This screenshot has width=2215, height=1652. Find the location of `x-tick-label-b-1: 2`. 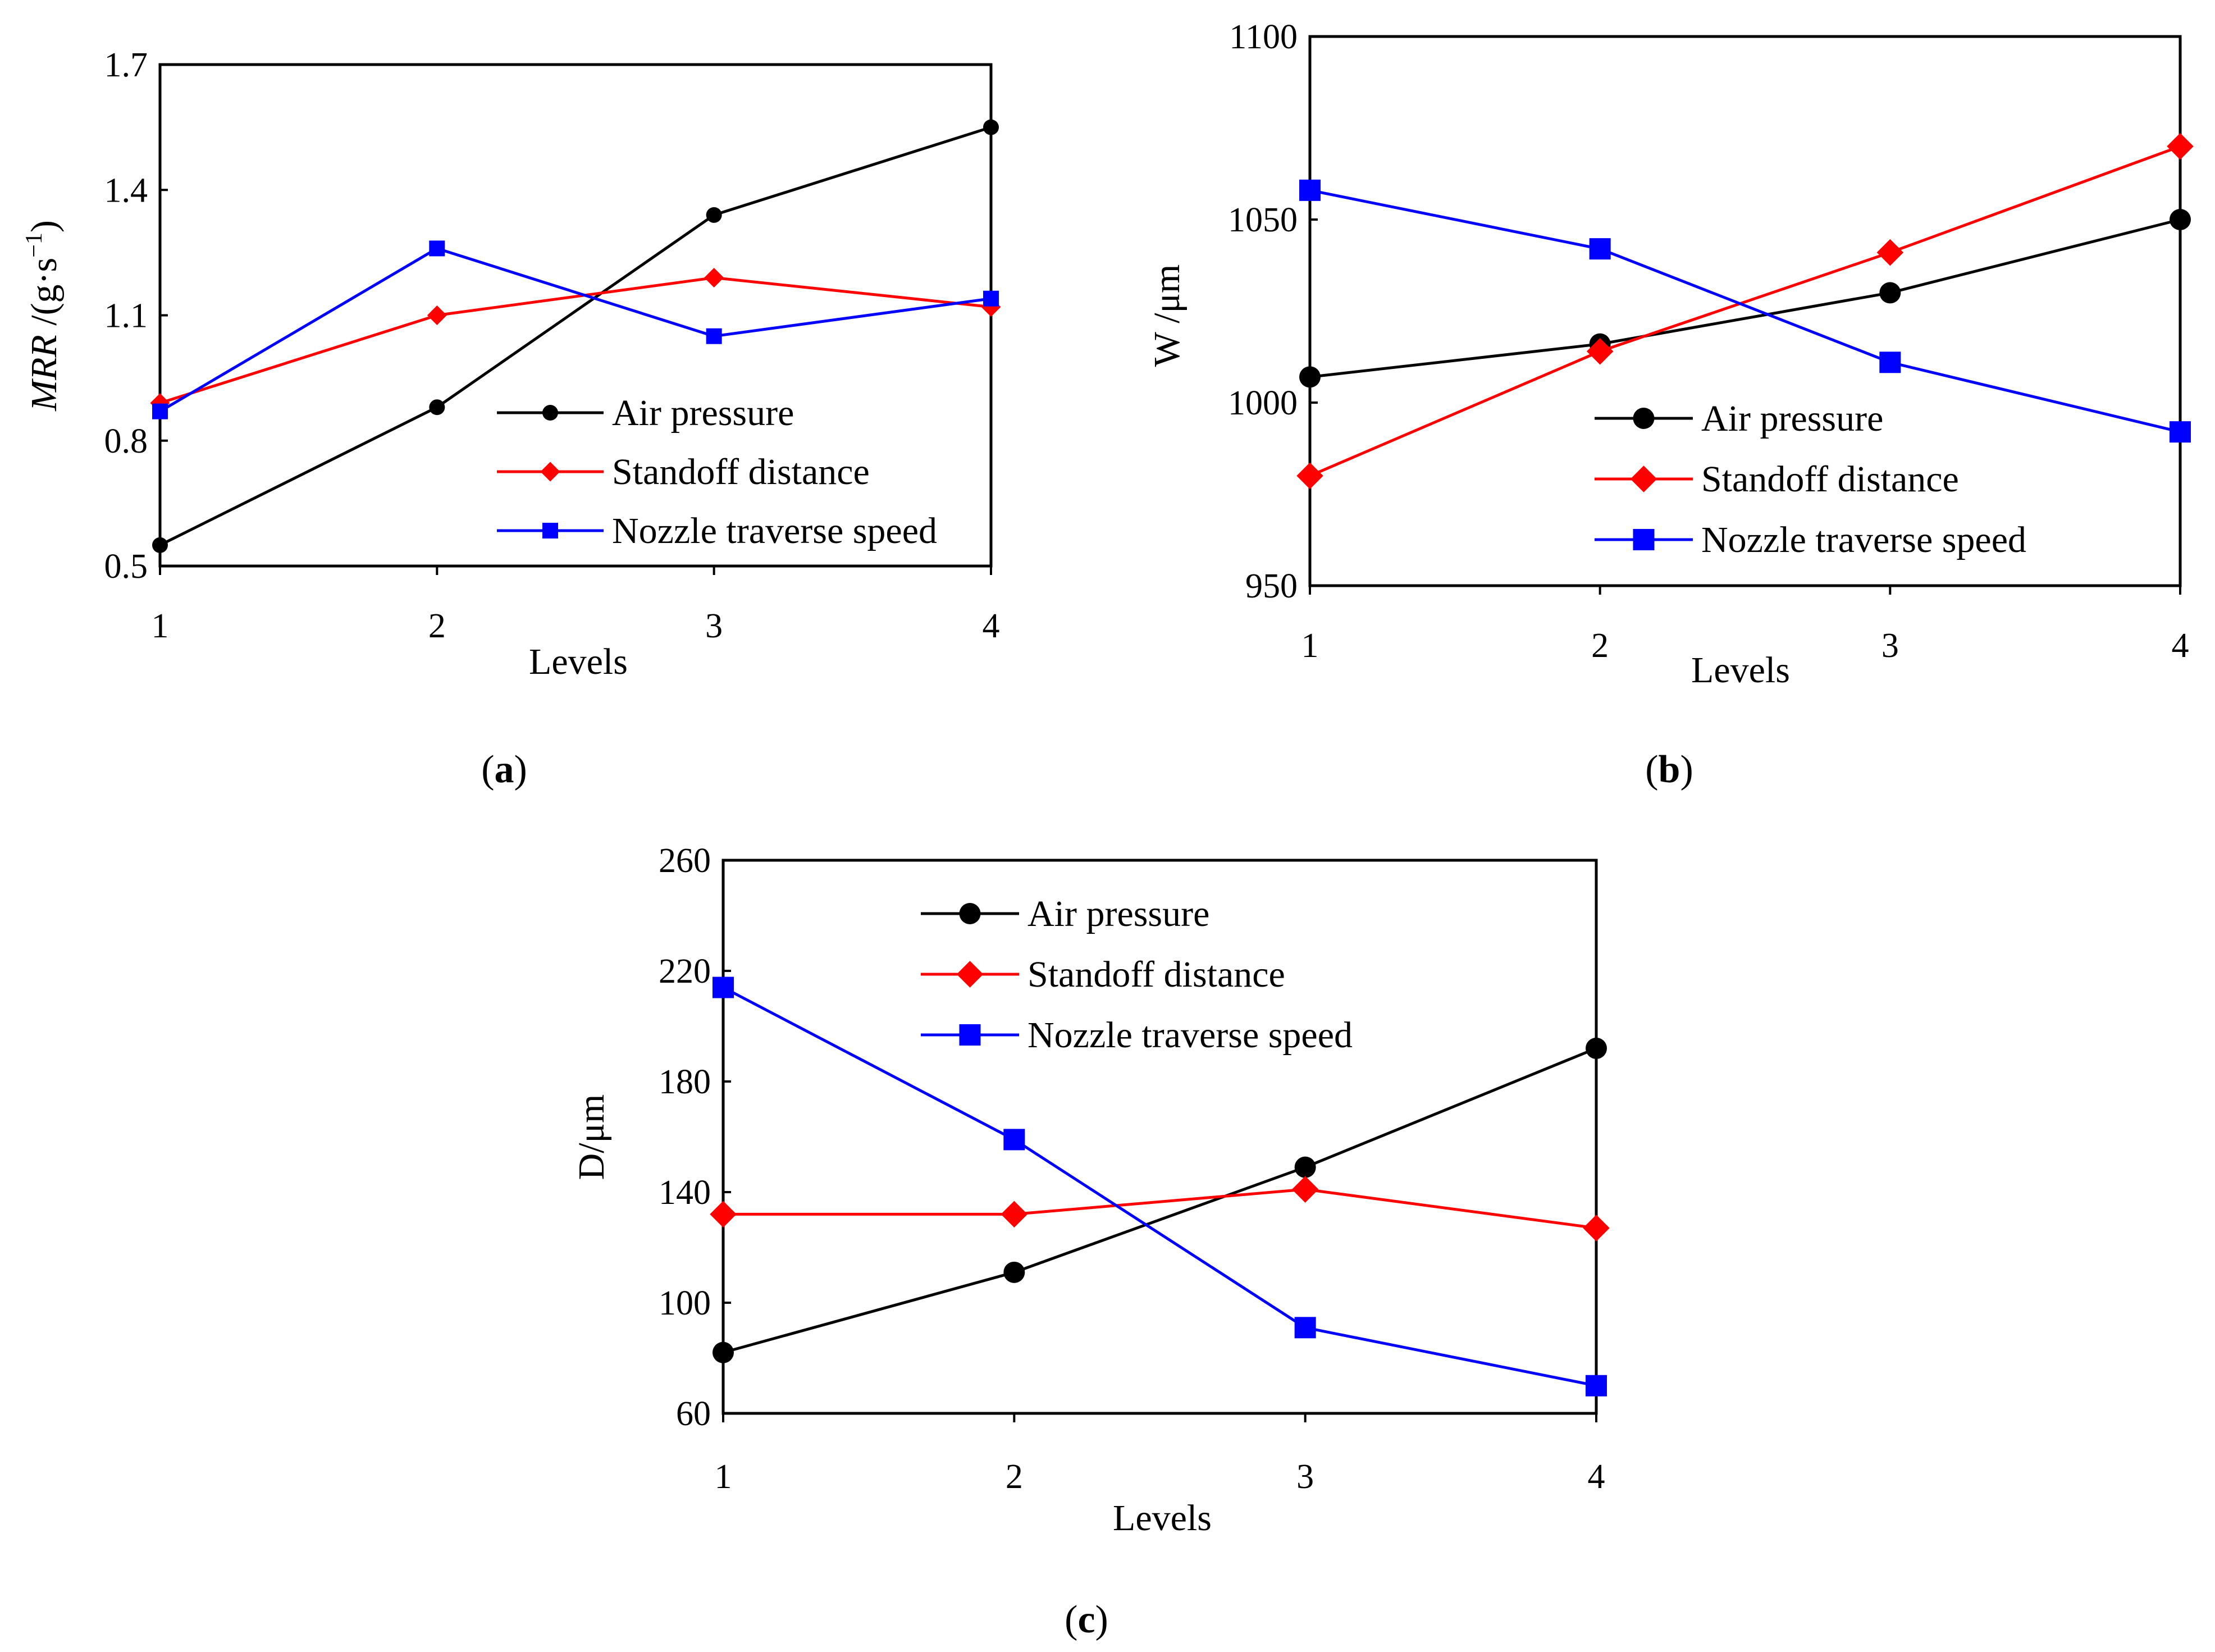

x-tick-label-b-1: 2 is located at coordinates (1600, 646).